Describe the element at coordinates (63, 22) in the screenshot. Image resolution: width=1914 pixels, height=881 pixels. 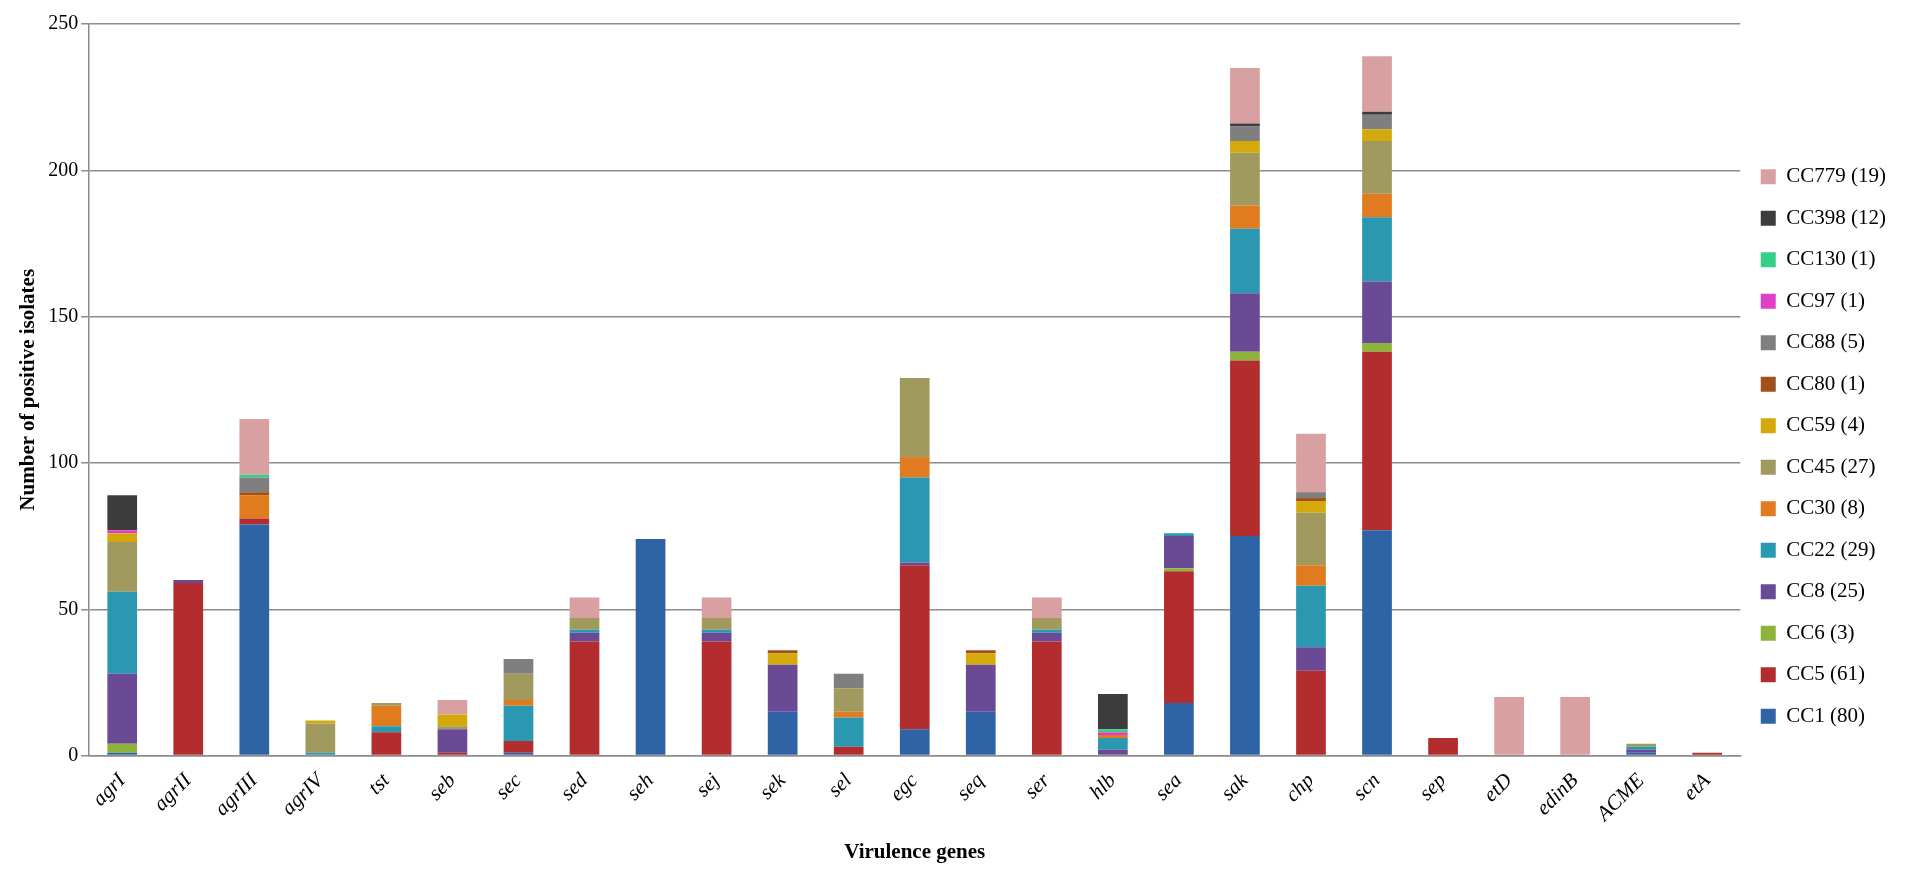
I see `y-tick-label: 250` at that location.